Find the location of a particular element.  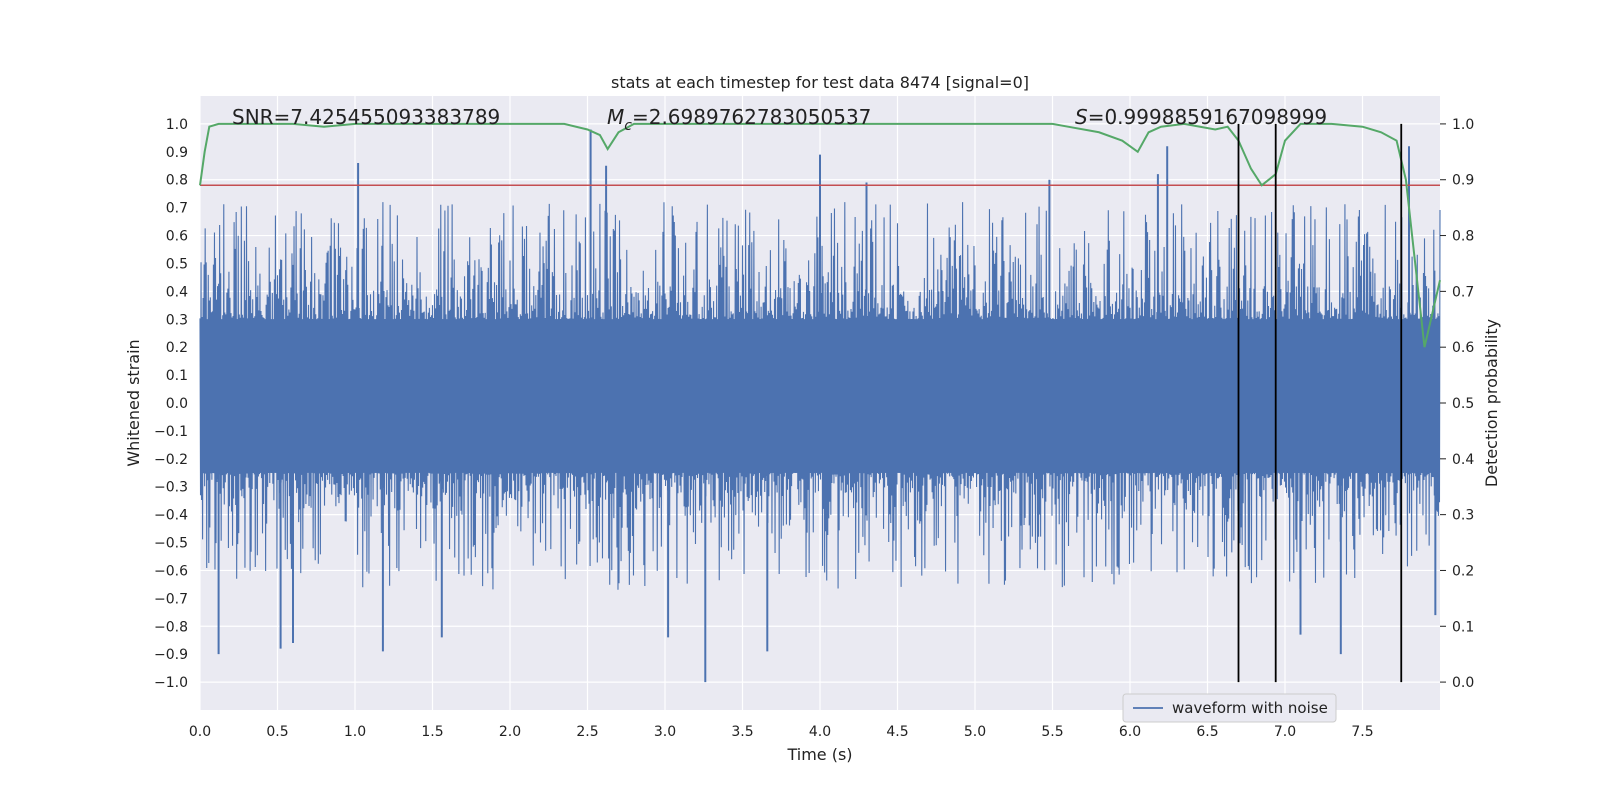

x-tick-label: 0.5 is located at coordinates (277, 732).